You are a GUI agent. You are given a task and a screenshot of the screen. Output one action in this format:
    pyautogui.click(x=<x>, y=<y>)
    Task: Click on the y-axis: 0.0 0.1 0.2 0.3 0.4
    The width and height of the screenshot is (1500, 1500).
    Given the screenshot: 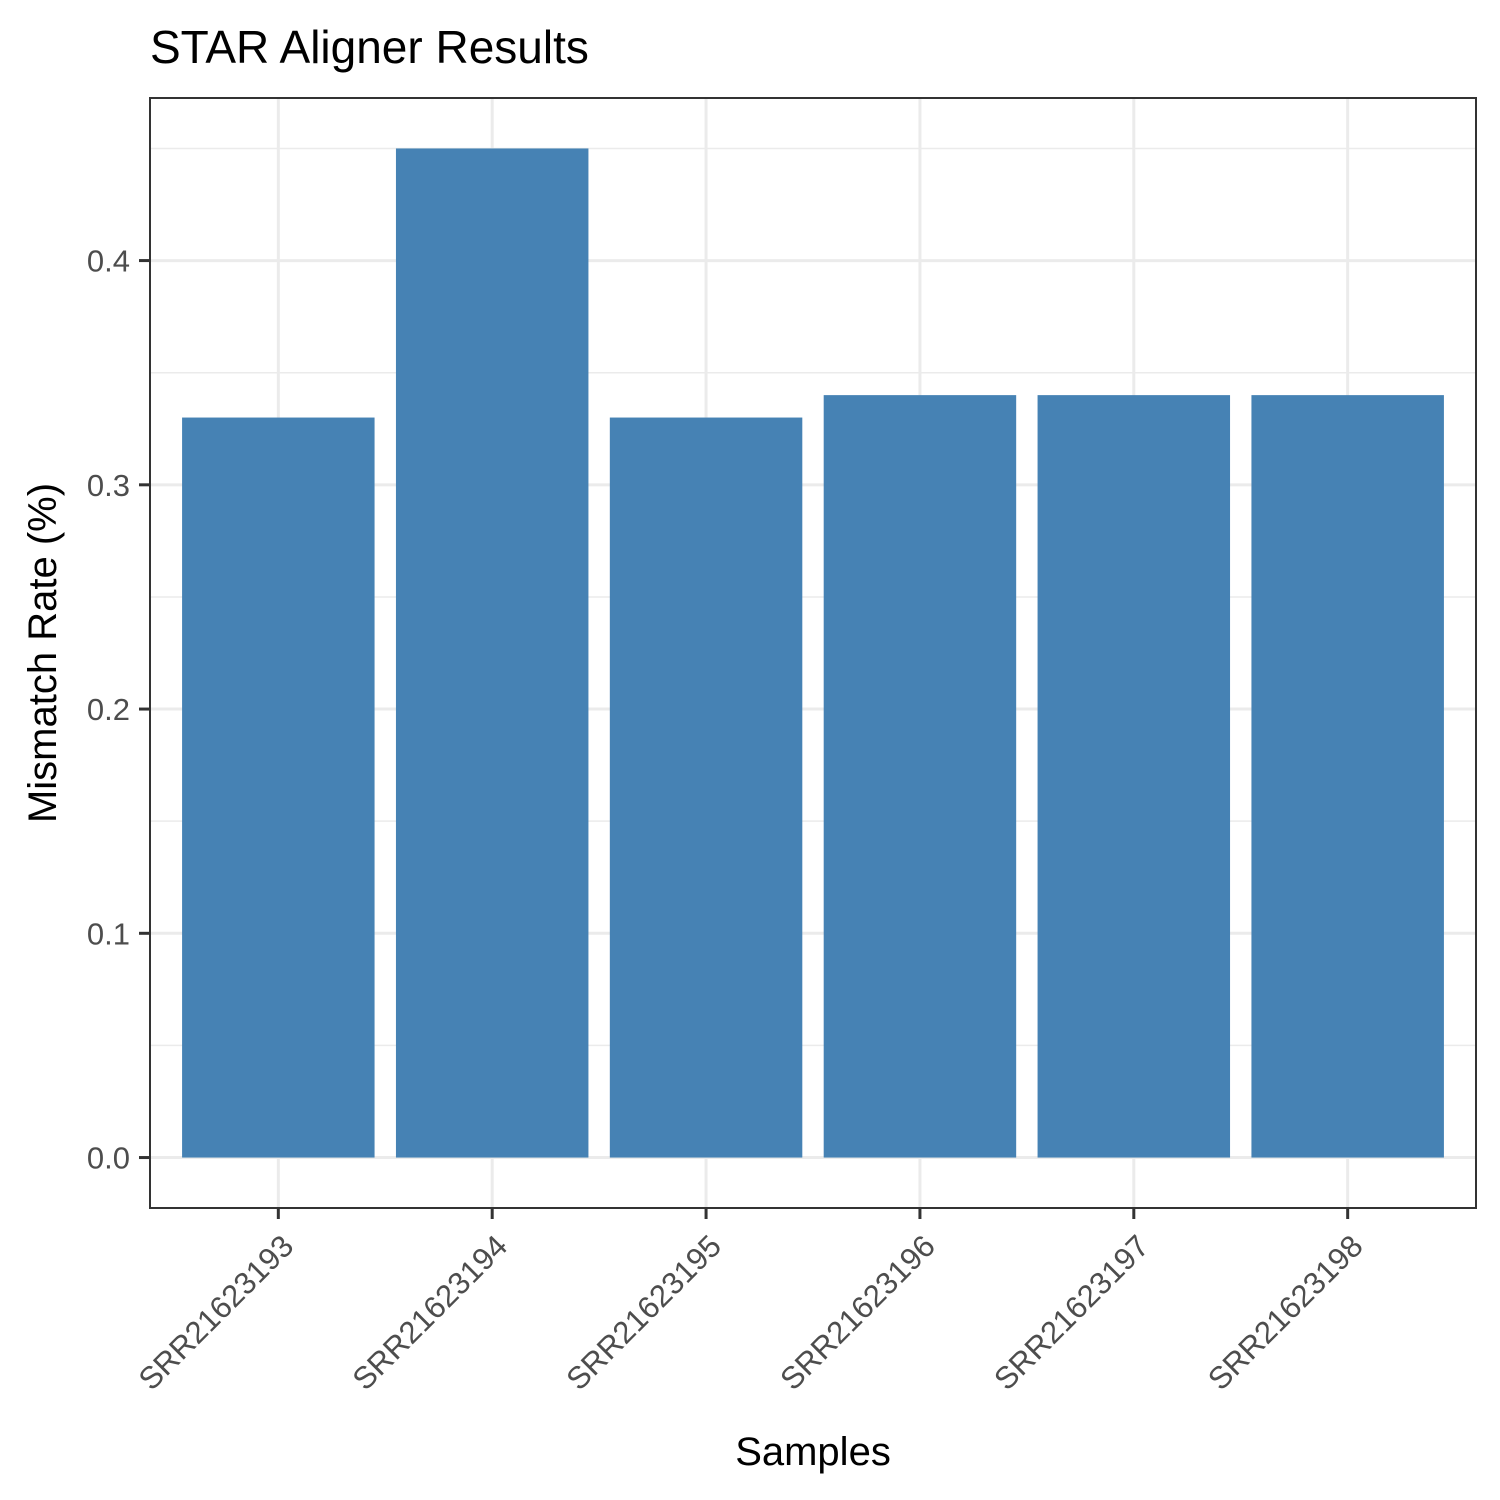 What is the action you would take?
    pyautogui.click(x=118, y=710)
    